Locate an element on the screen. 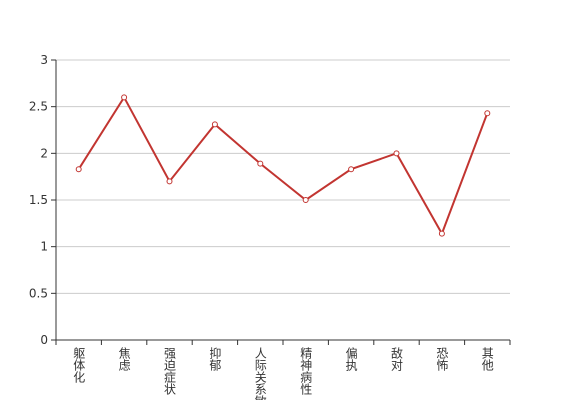 The width and height of the screenshot is (567, 400). x-tick-label: 其他 is located at coordinates (487, 359).